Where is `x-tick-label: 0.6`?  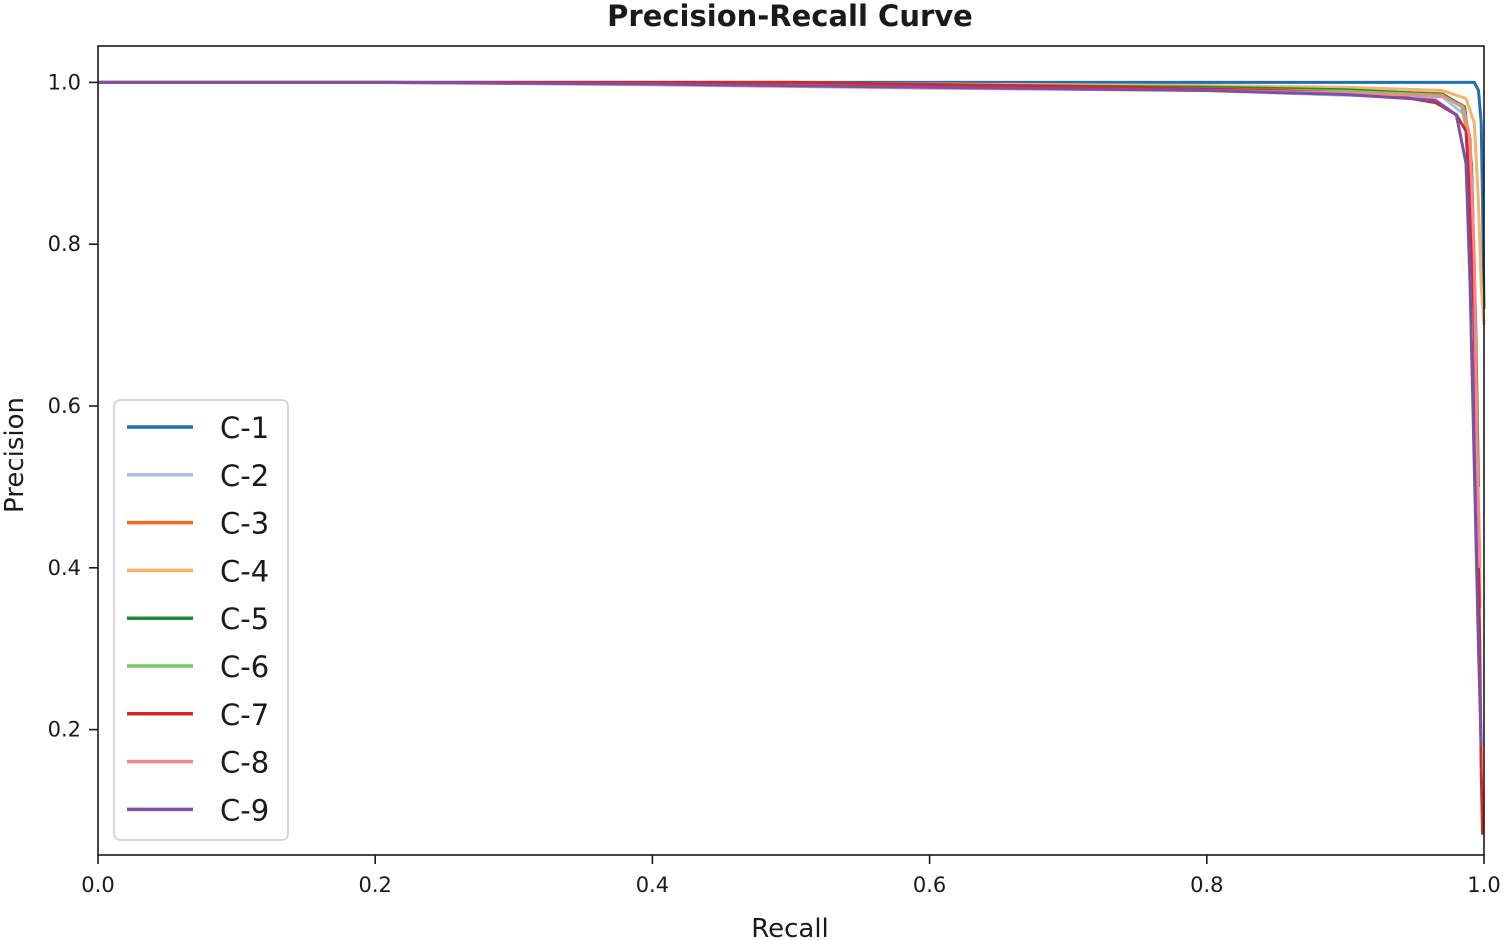 x-tick-label: 0.6 is located at coordinates (929, 885).